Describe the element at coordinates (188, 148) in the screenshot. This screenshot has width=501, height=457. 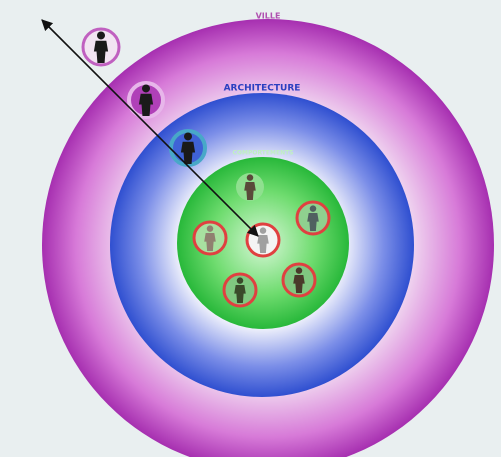
I see `person-architecture` at that location.